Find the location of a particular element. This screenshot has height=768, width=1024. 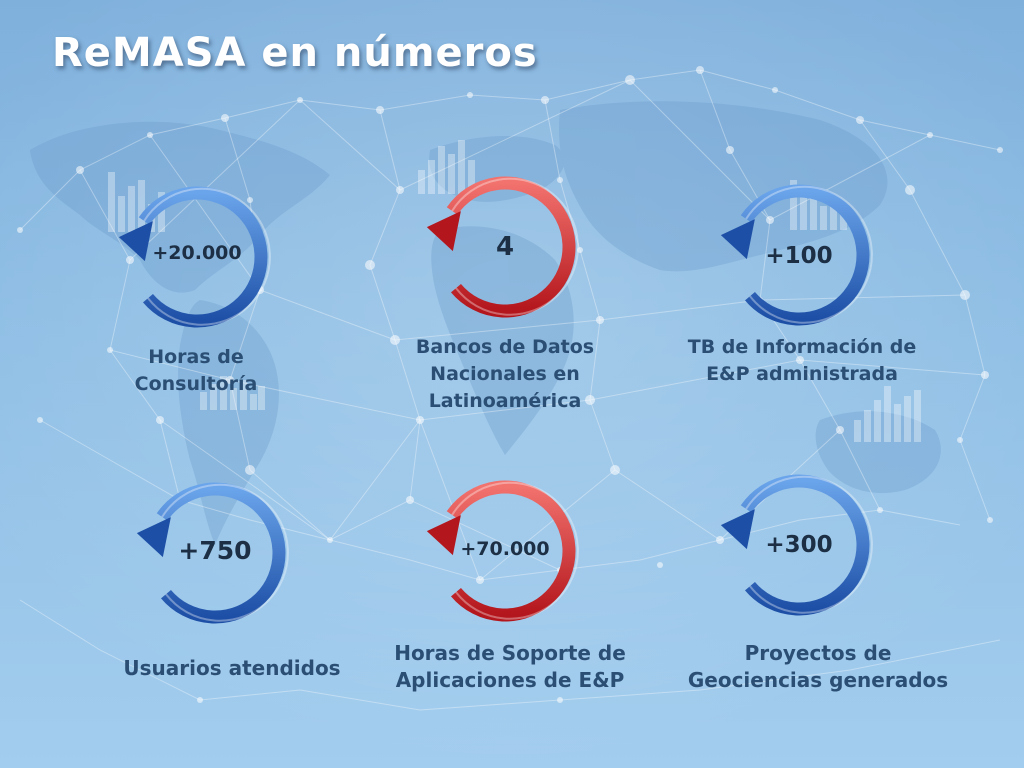

stat-label: TB de Información de E&P administrada is located at coordinates (802, 360).